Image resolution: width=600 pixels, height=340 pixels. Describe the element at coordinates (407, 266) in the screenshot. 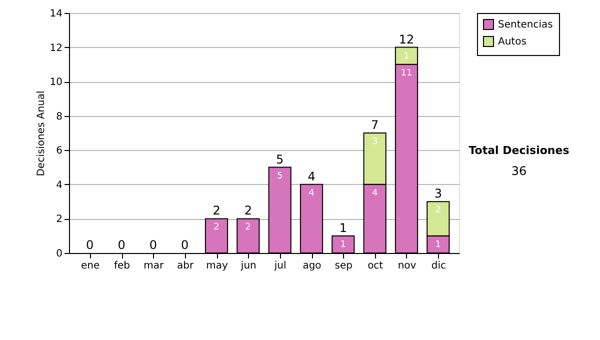

I see `x-tick-label: nov` at that location.